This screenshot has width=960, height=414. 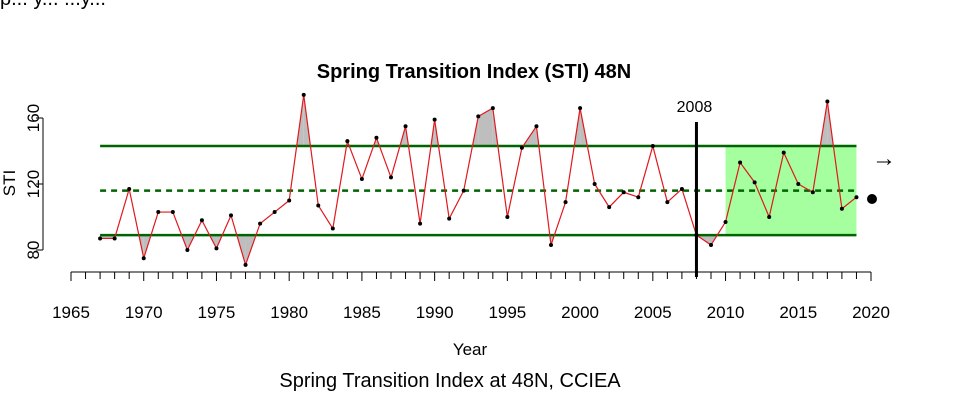 What do you see at coordinates (144, 312) in the screenshot?
I see `x-tick-label: 1970` at bounding box center [144, 312].